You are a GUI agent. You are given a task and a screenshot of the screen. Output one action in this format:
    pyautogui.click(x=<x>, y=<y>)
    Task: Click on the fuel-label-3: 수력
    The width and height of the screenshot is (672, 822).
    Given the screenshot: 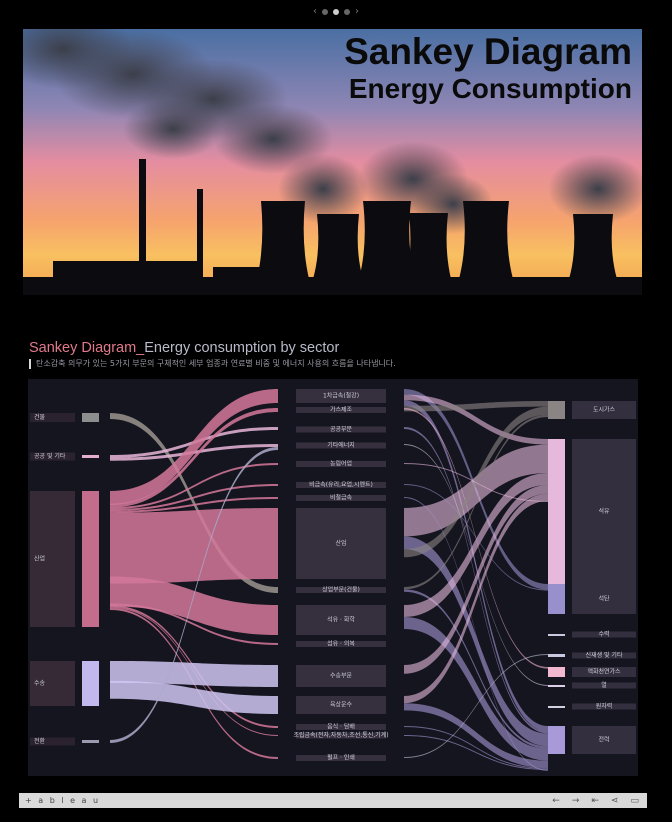 What is the action you would take?
    pyautogui.click(x=603, y=634)
    